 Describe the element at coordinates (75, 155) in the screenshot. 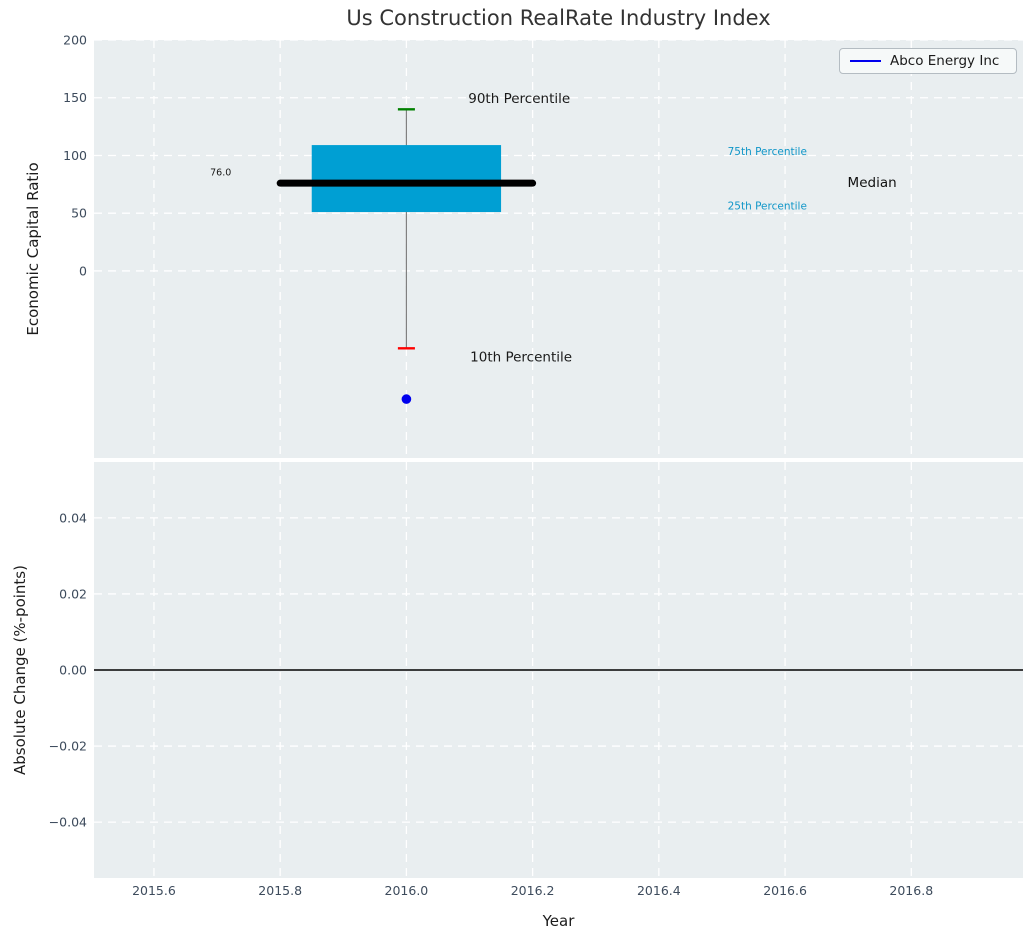

I see `y-tick-label: 100` at that location.